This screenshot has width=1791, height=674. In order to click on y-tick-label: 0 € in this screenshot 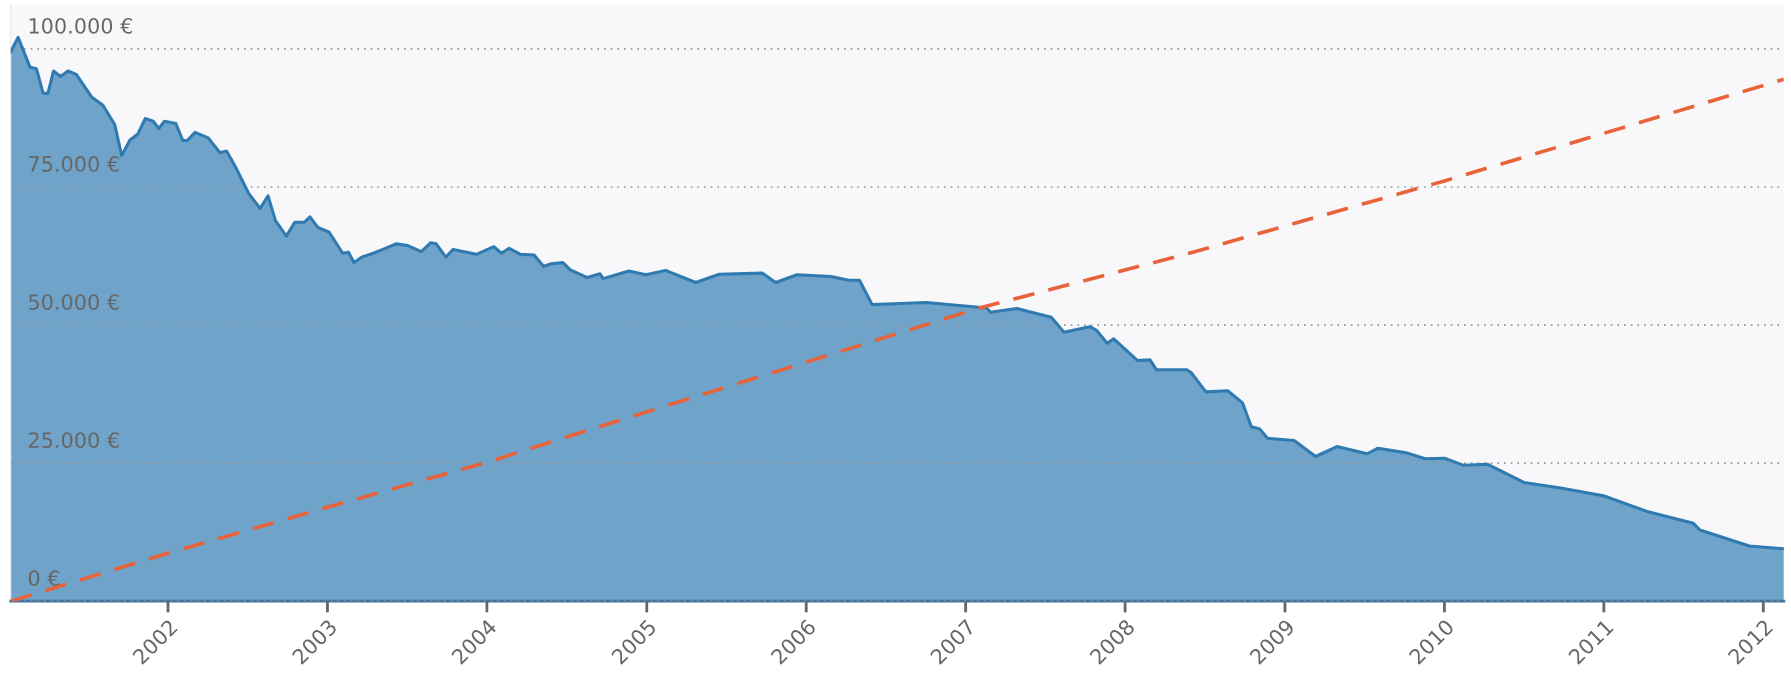, I will do `click(44, 578)`.